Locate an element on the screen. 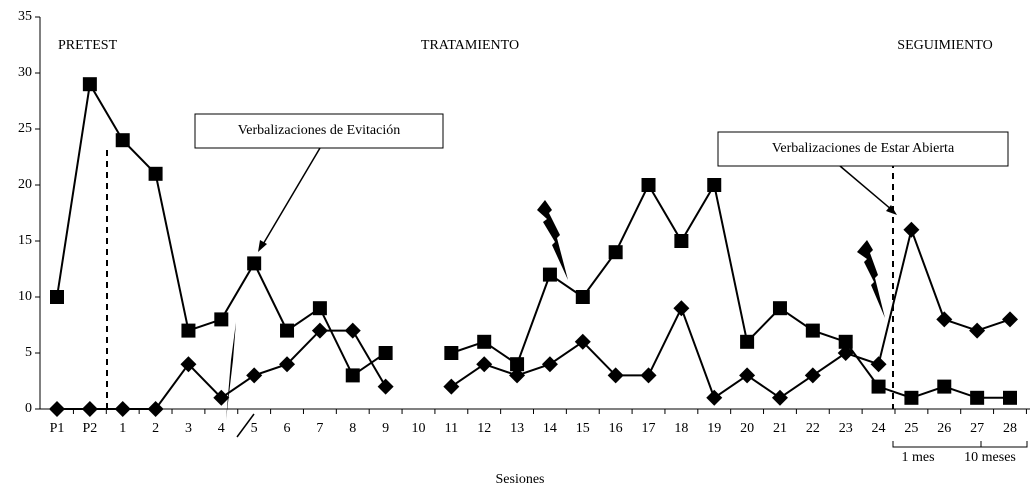 This screenshot has height=493, width=1032. callout-text: Verbalizaciones de Estar Abierta is located at coordinates (863, 148).